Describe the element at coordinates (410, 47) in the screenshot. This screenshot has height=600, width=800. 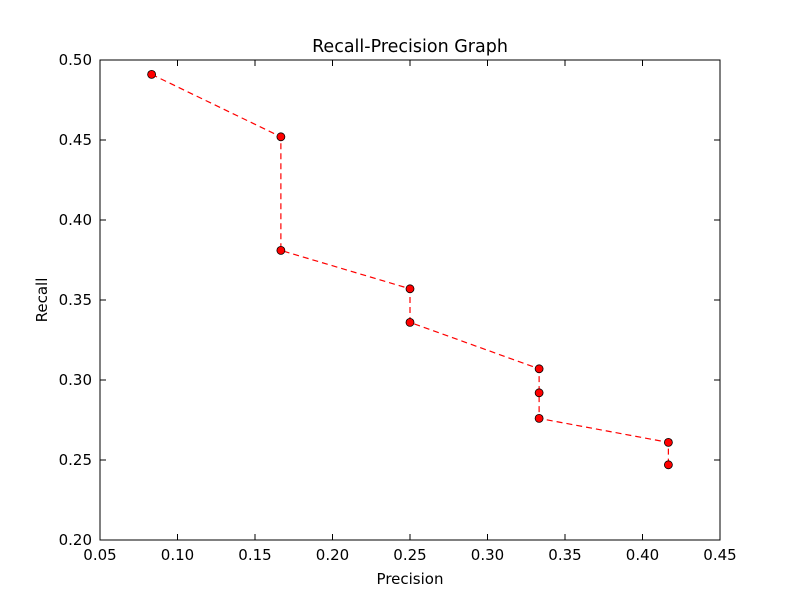
I see `chart-title: Recall-Precision Graph` at that location.